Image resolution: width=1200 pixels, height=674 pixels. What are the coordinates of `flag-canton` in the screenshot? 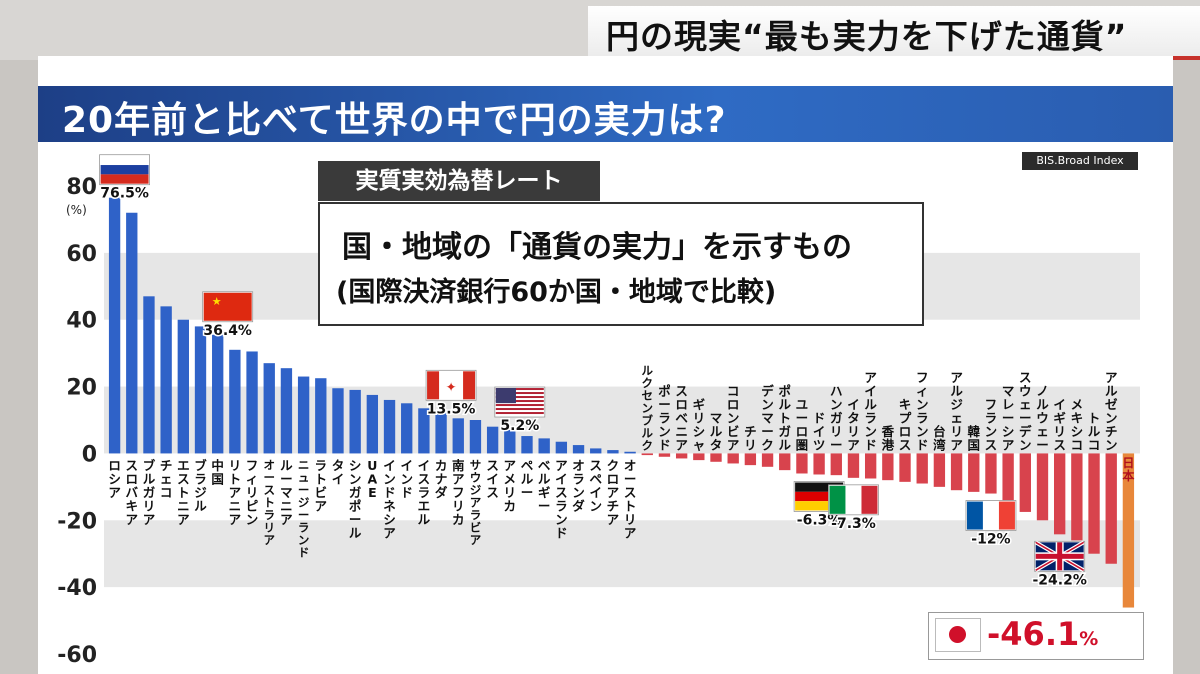 It's located at (505, 396).